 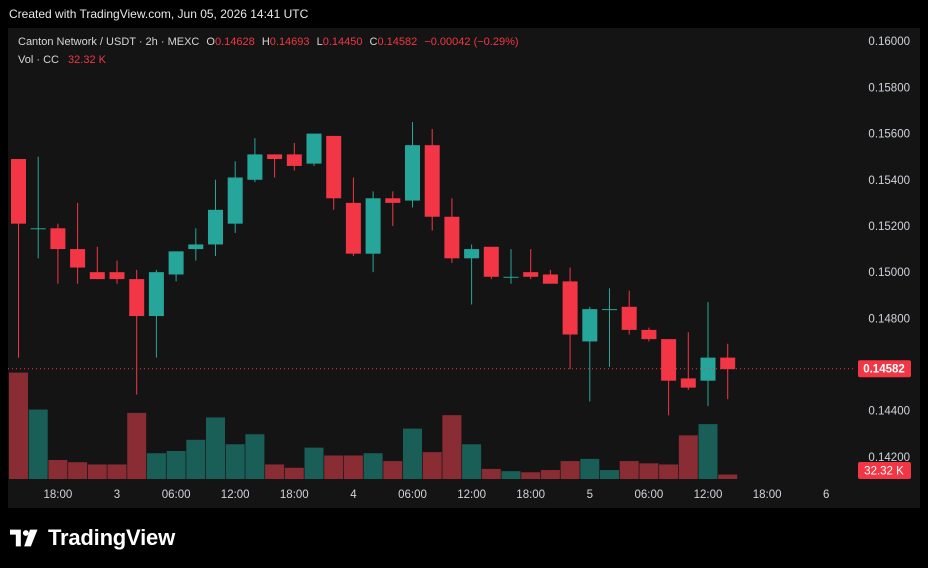 I want to click on time-tick-label: 3, so click(x=117, y=495).